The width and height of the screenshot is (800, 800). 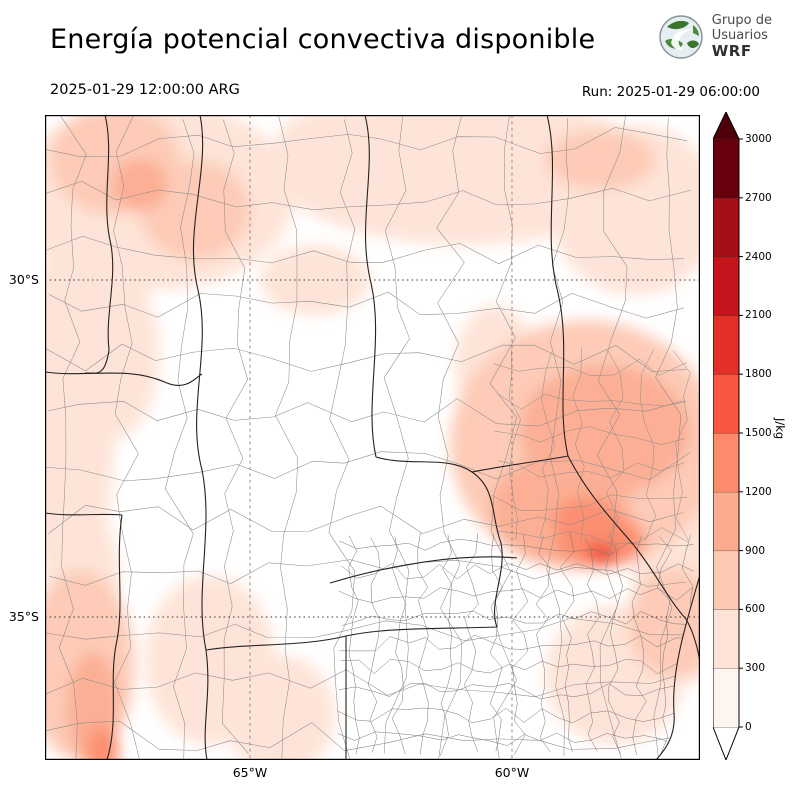 I want to click on colorbar-tick-2400: 2400, so click(x=758, y=256).